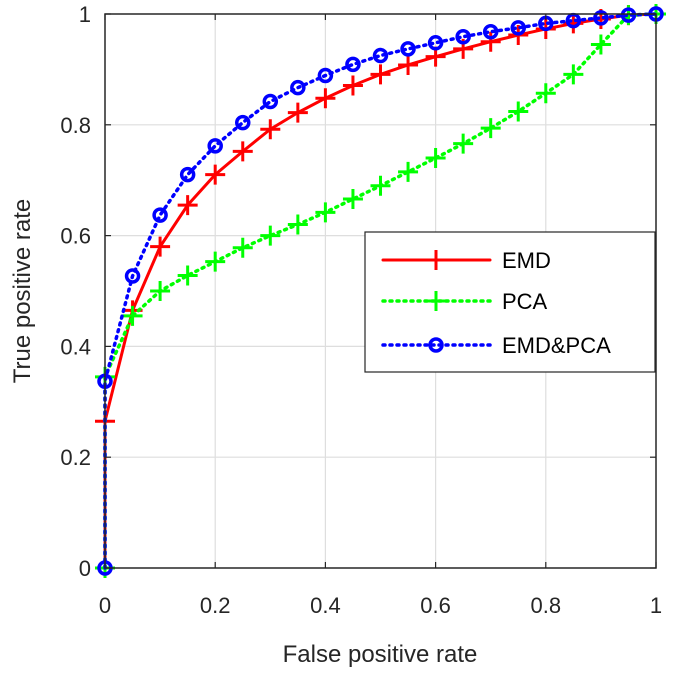  What do you see at coordinates (325, 605) in the screenshot?
I see `x-tick-label: 0.4` at bounding box center [325, 605].